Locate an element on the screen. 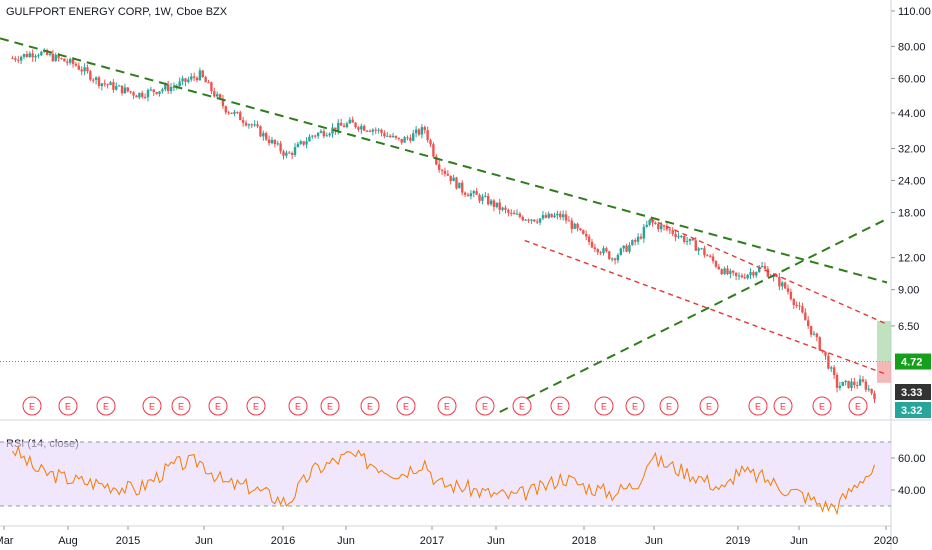 The image size is (932, 550). time-tick-label: 2018 is located at coordinates (584, 541).